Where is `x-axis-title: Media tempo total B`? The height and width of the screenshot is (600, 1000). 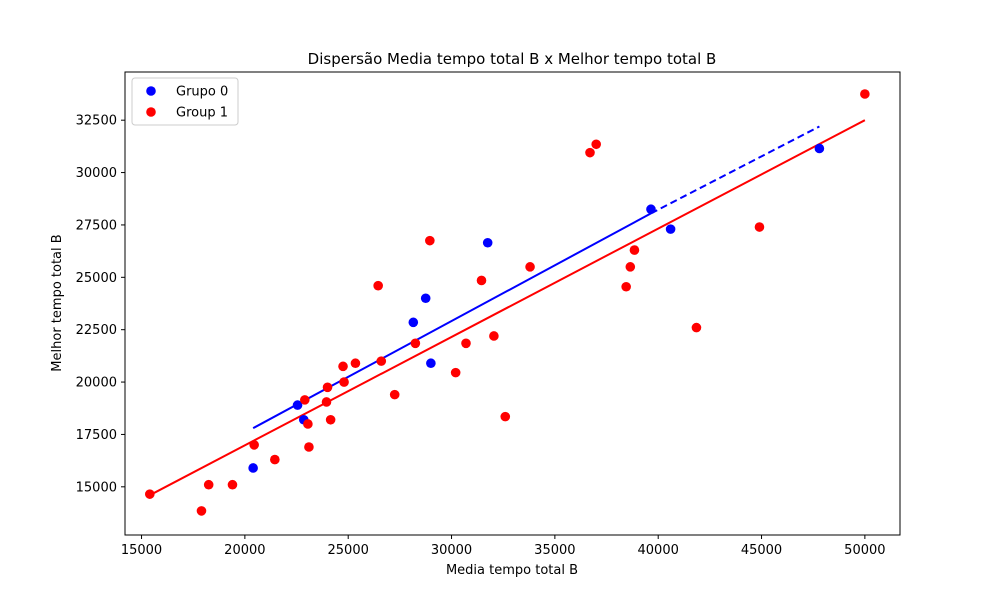
x-axis-title: Media tempo total B is located at coordinates (512, 570).